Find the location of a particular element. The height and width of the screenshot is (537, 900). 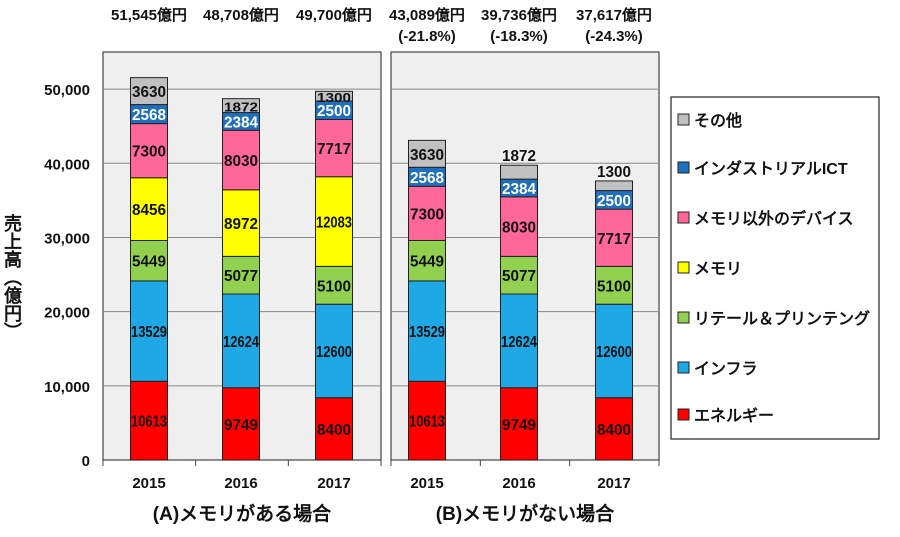

legend-label: エネルギー is located at coordinates (734, 415).